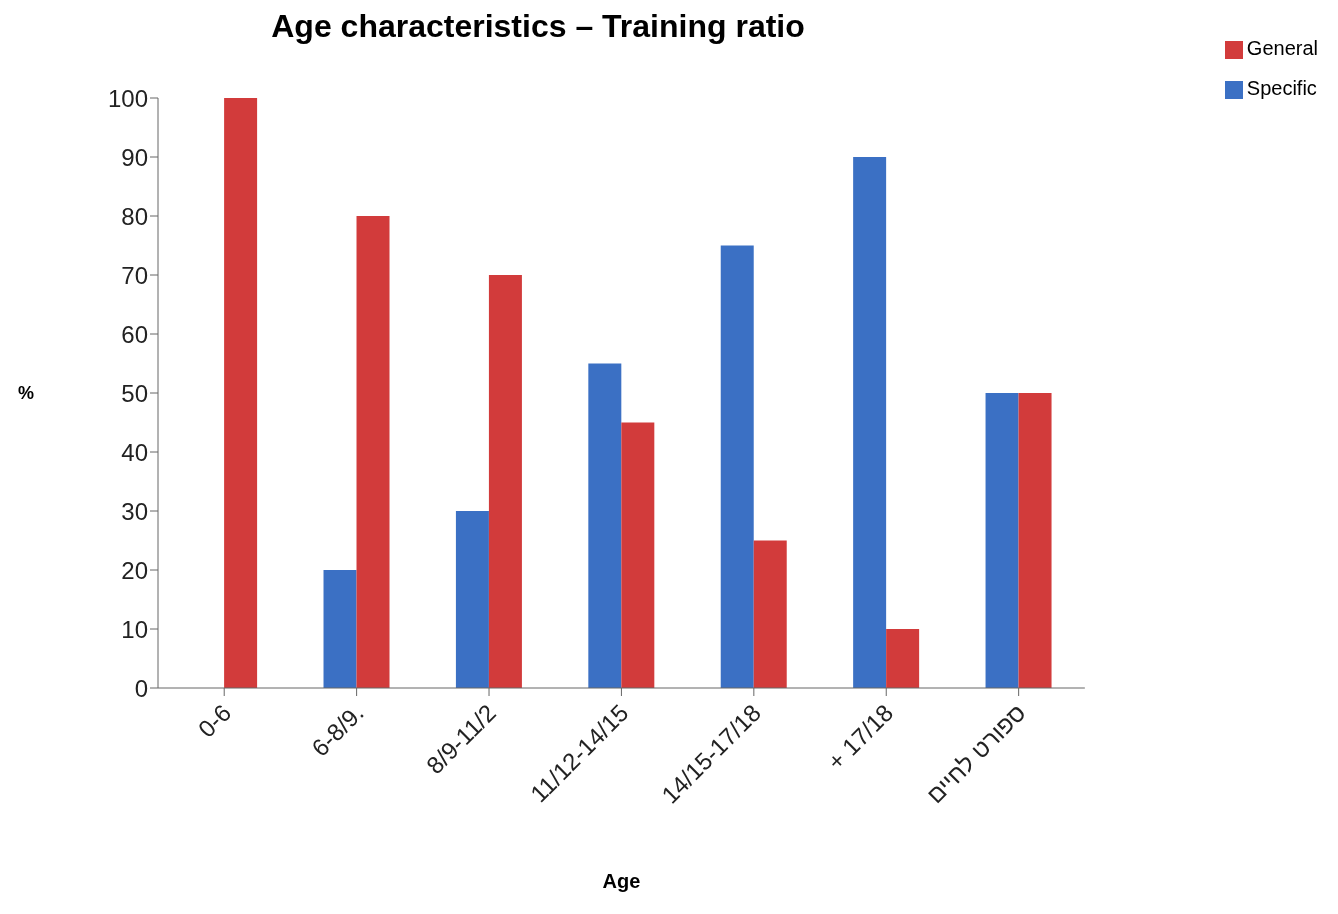 The height and width of the screenshot is (914, 1338). I want to click on x-axis-title: Age, so click(621, 881).